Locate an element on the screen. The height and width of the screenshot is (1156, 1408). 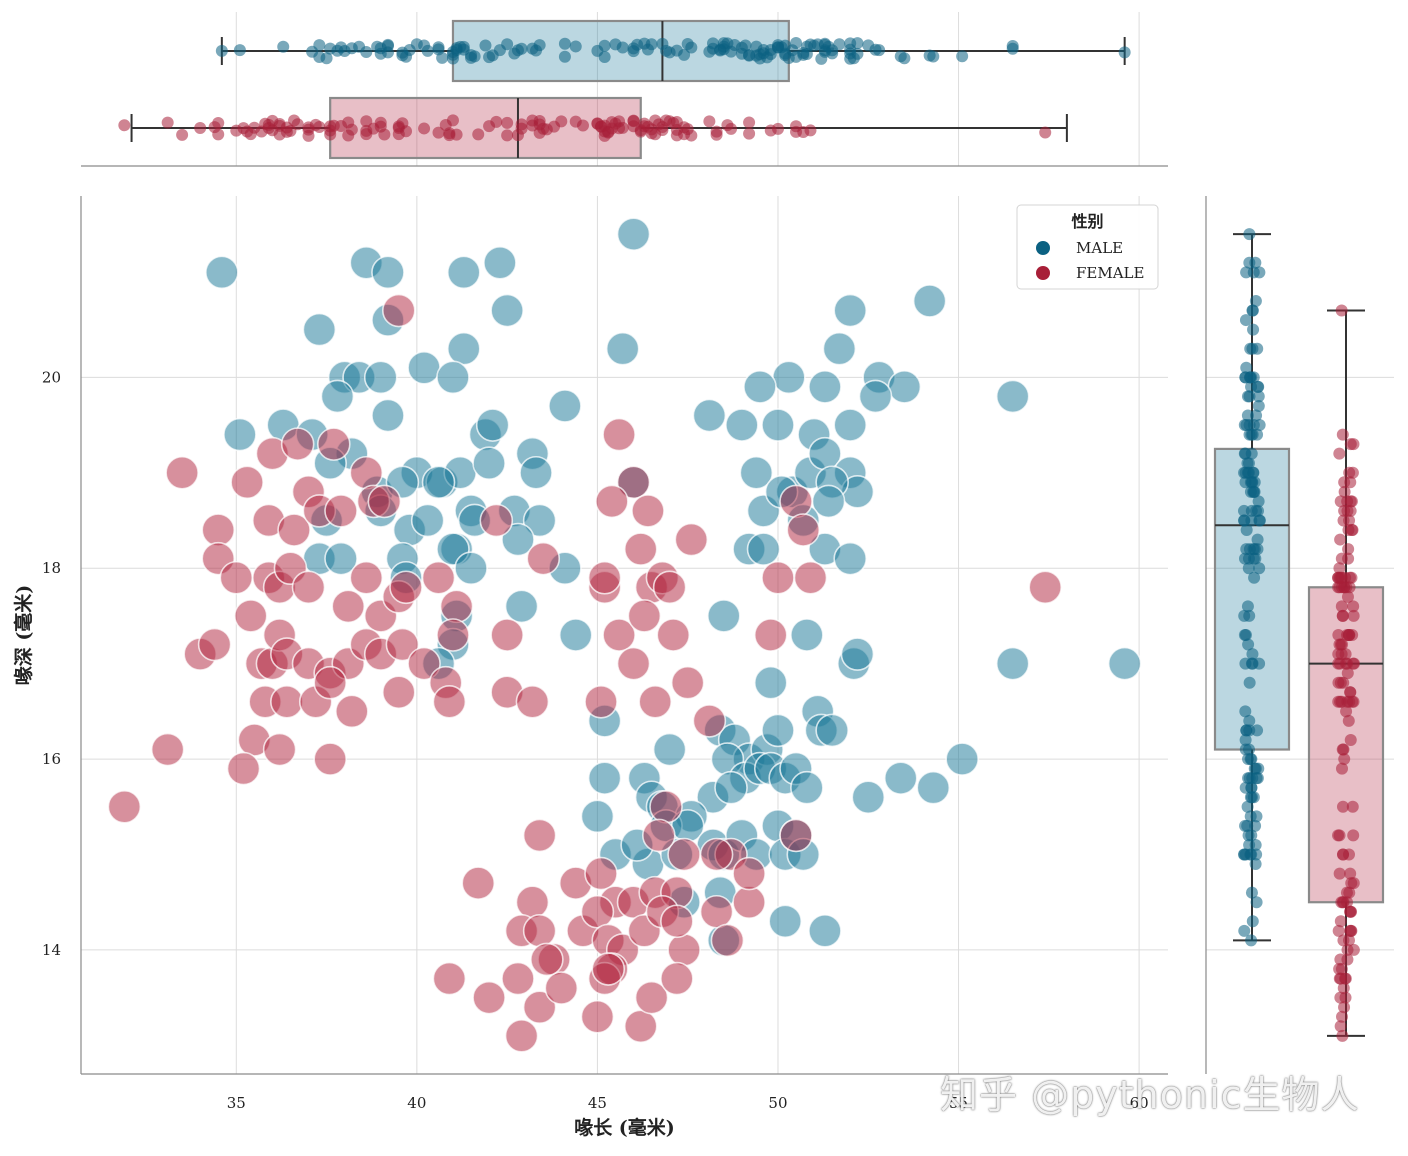
legend-box is located at coordinates (1087, 247).